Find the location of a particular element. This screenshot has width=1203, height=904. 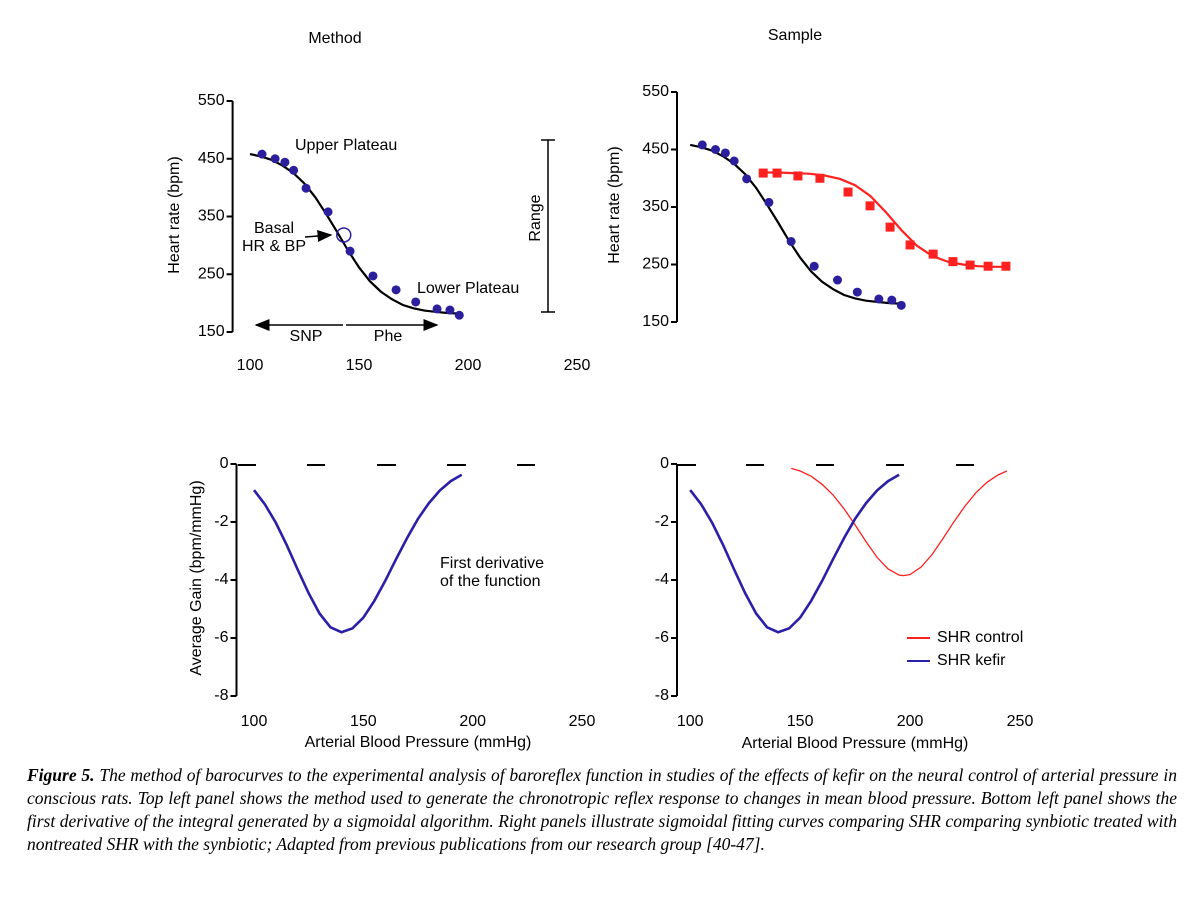

arrow is located at coordinates (318, 236).